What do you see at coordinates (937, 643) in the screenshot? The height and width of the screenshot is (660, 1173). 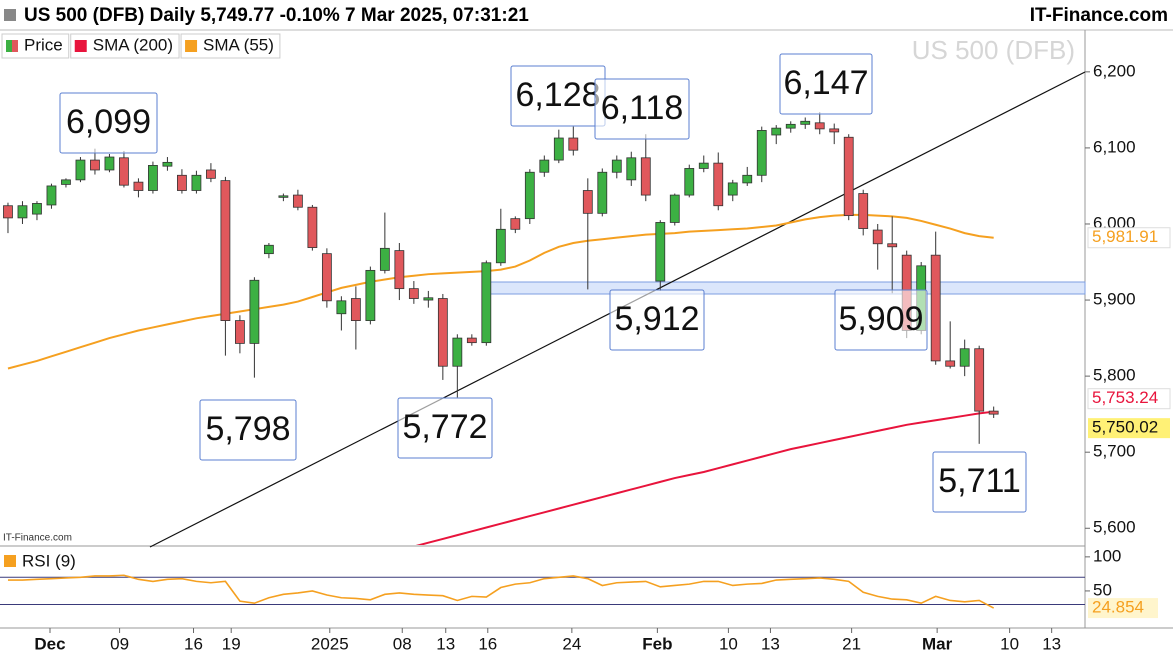 I see `x-tick-label: Mar` at bounding box center [937, 643].